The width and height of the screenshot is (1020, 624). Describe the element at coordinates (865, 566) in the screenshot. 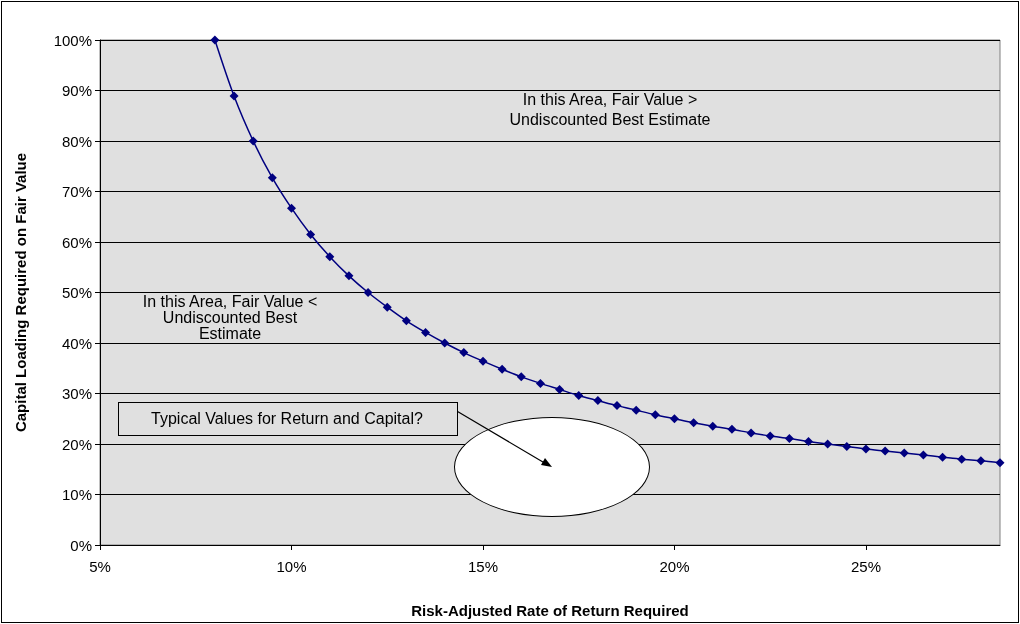

I see `x-tick-label: 25%` at that location.